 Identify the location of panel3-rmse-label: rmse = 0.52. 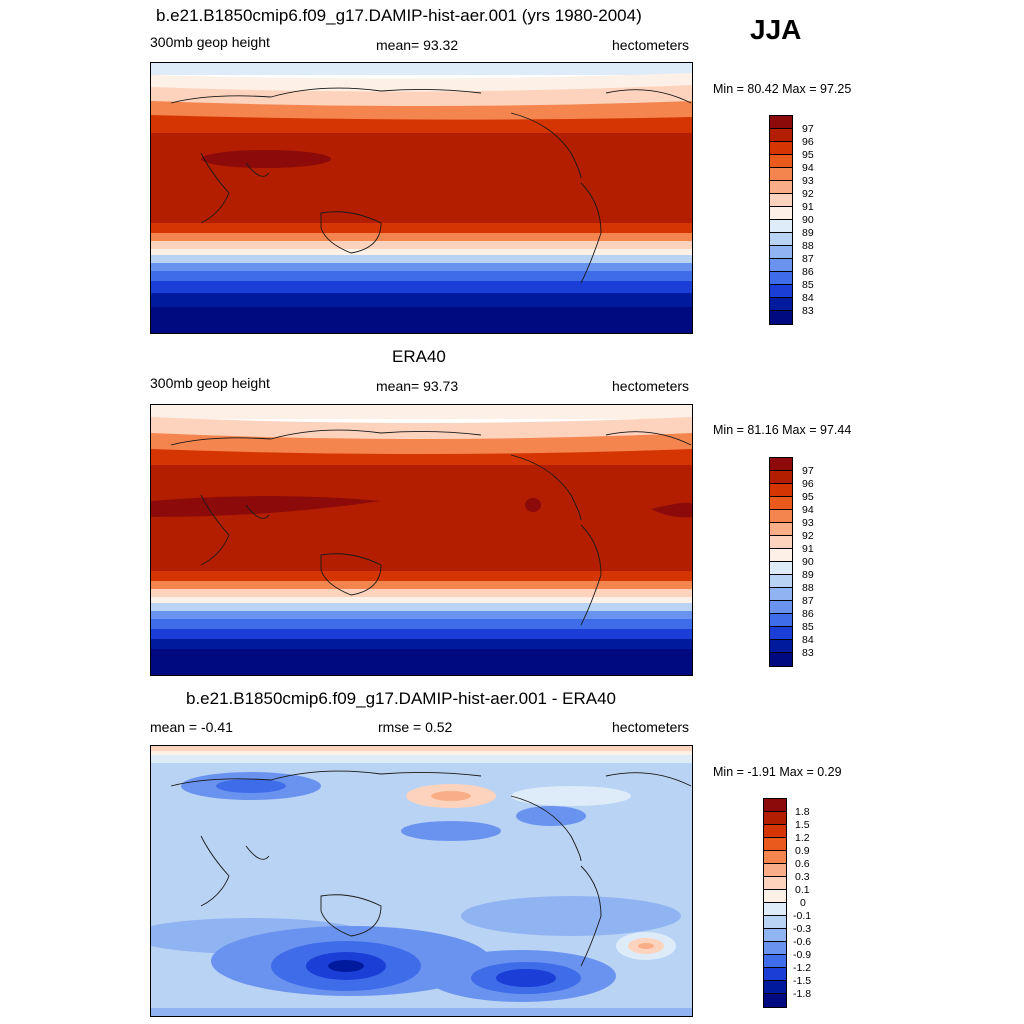
(415, 727).